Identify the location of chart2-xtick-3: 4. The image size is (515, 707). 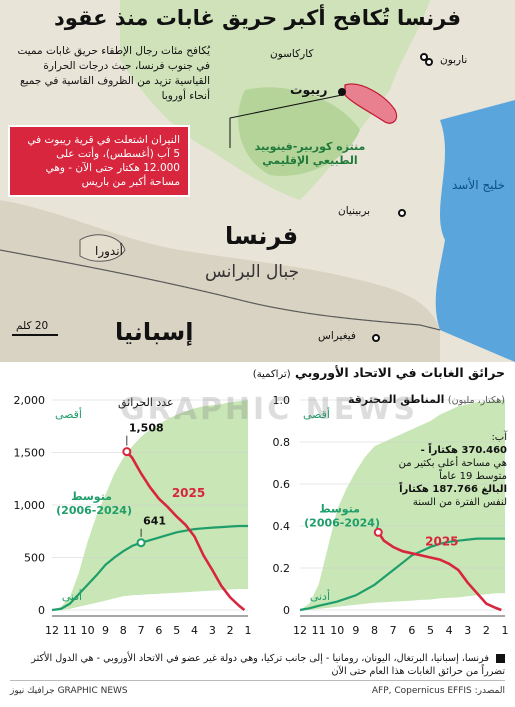
(449, 630).